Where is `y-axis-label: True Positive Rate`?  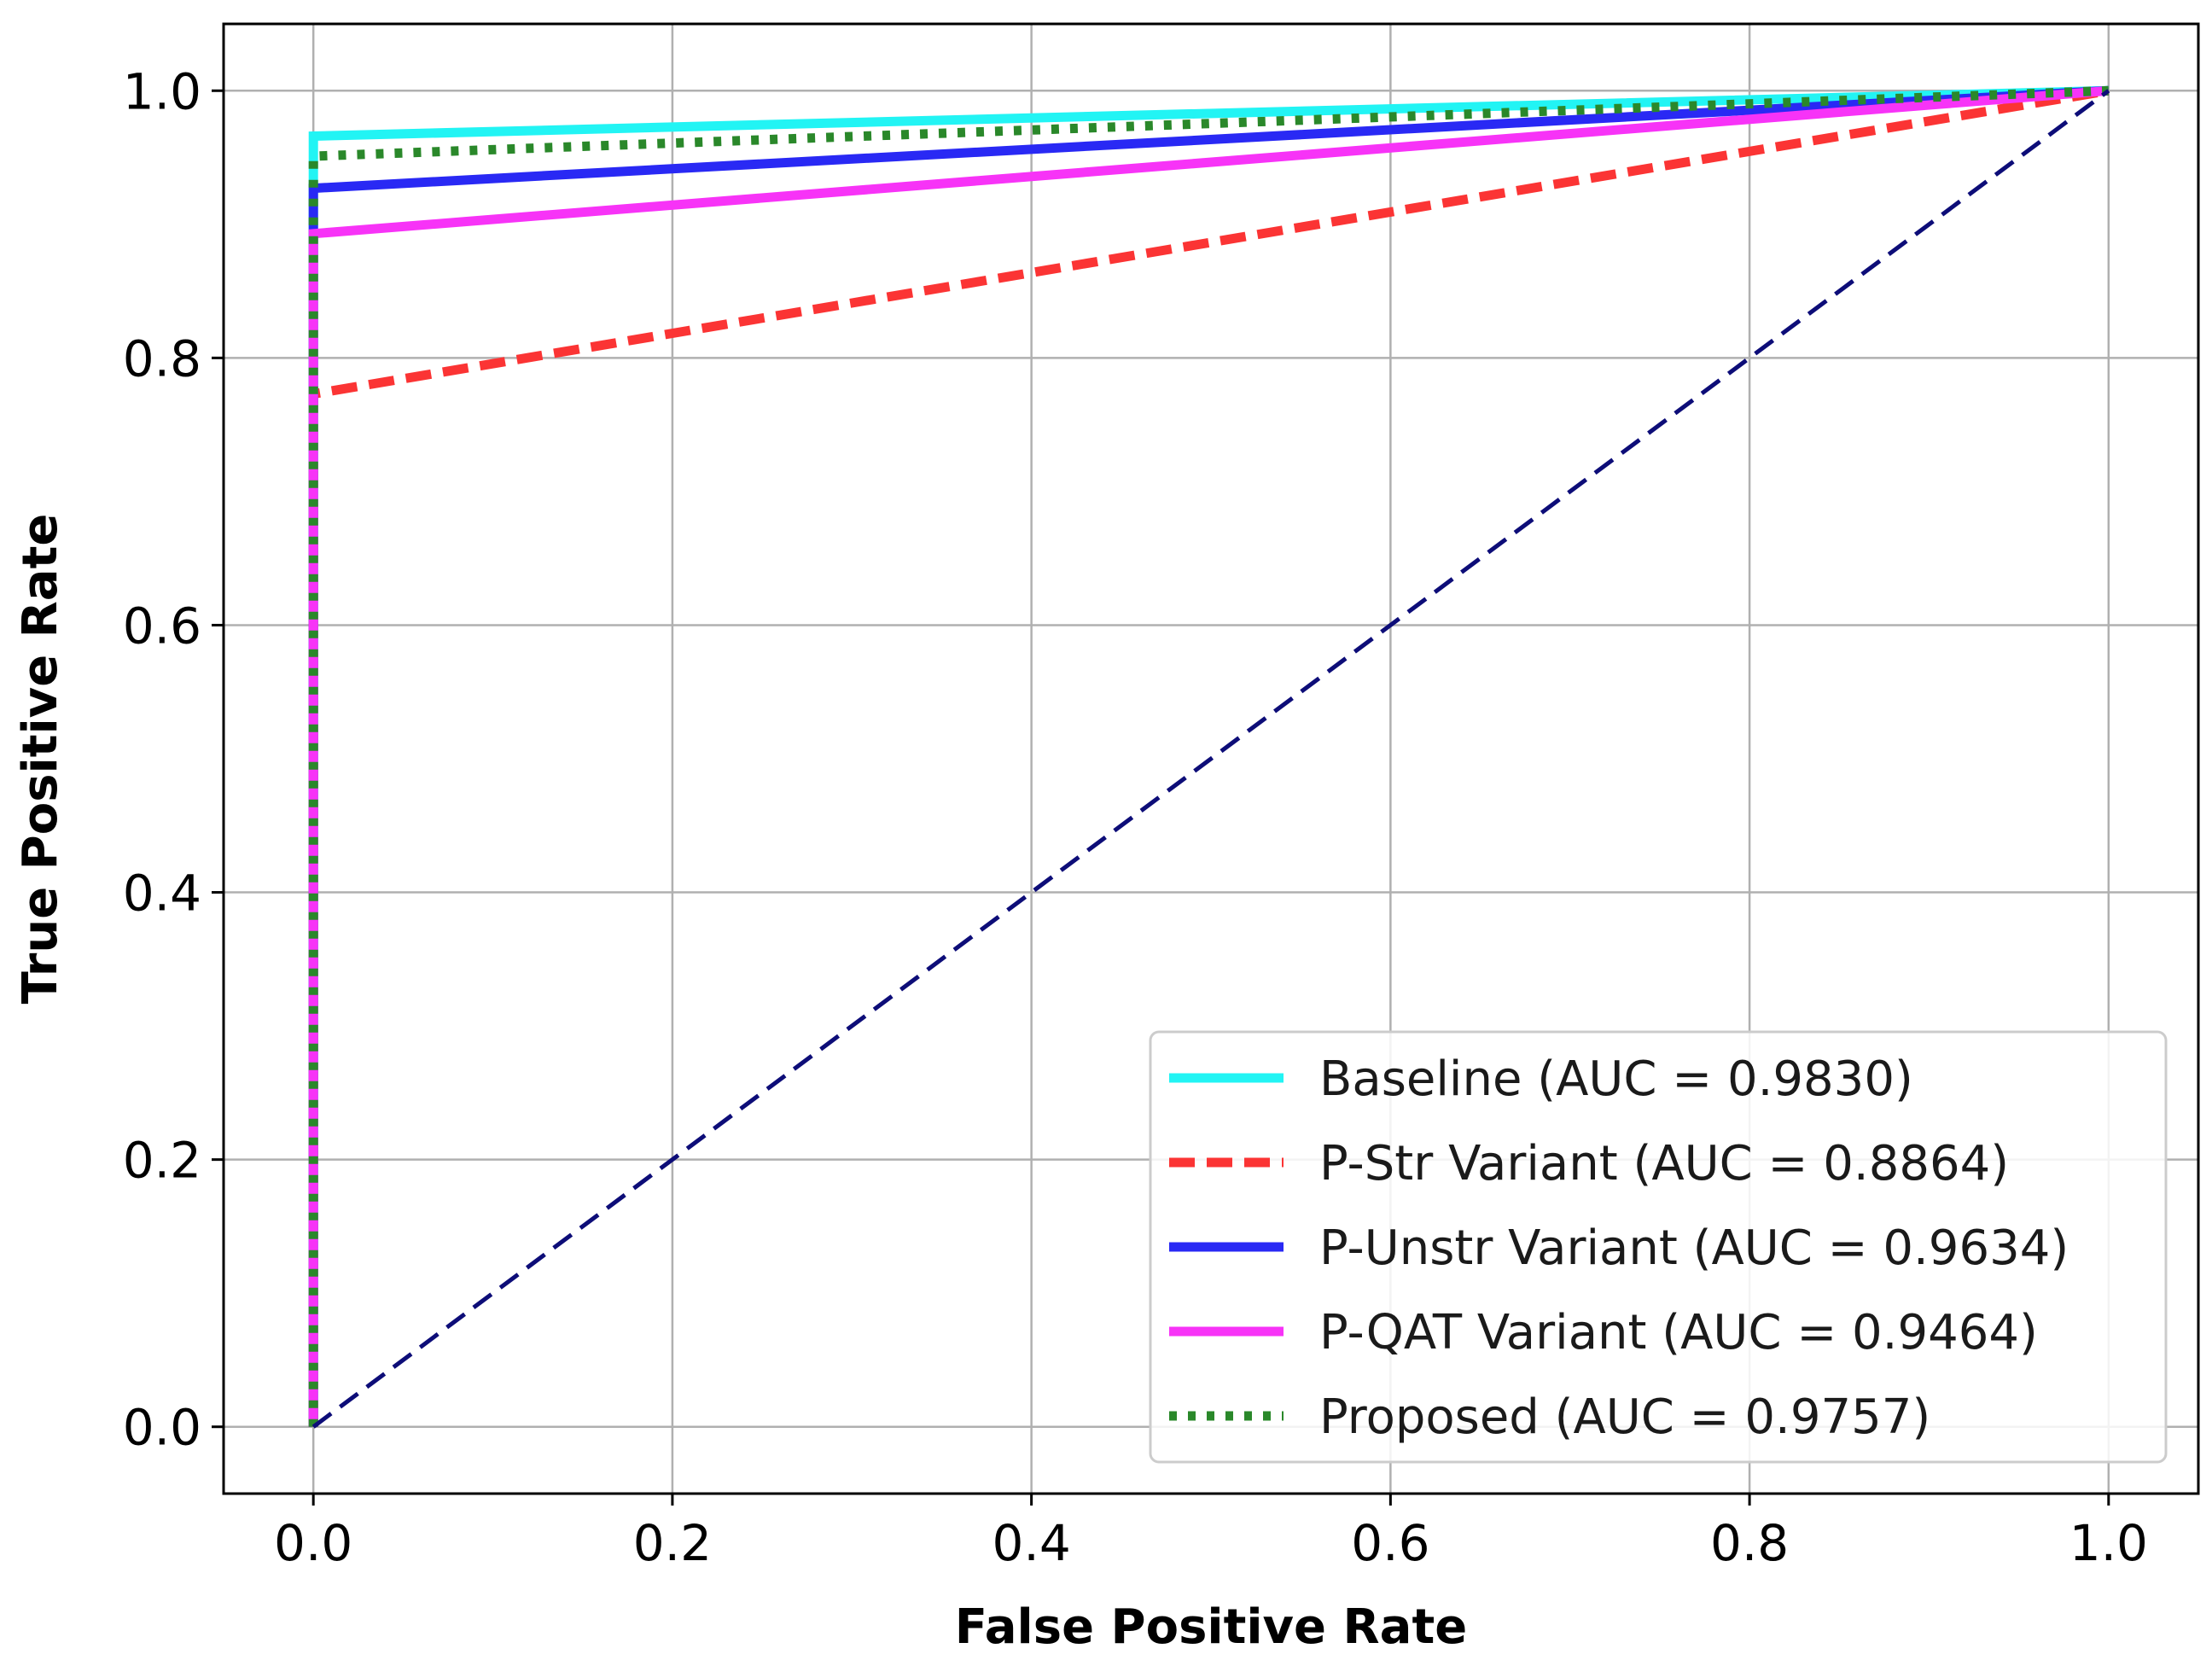
y-axis-label: True Positive Rate is located at coordinates (40, 759).